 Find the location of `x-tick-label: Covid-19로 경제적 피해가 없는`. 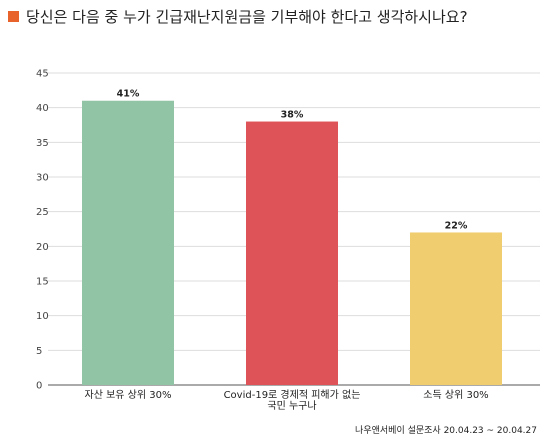

x-tick-label: Covid-19로 경제적 피해가 없는 is located at coordinates (292, 394).